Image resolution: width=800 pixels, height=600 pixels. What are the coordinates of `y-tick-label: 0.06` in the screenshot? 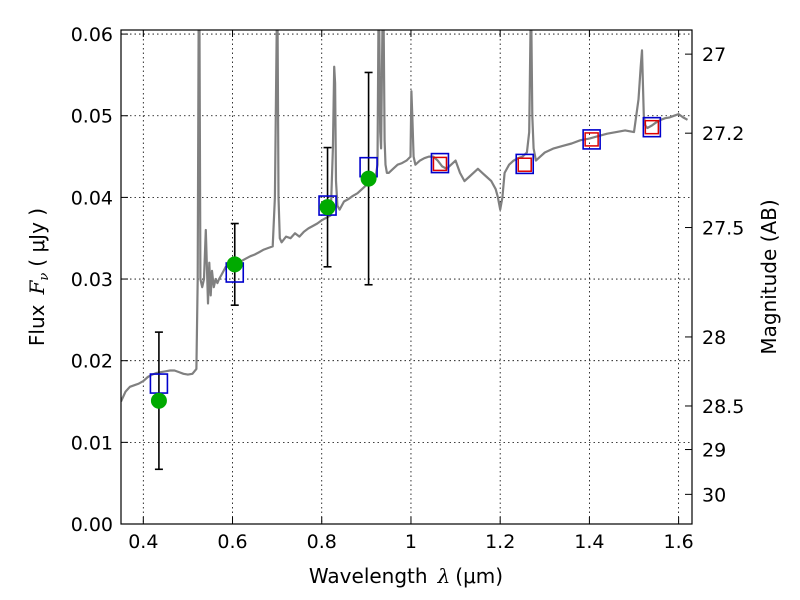 It's located at (92, 35).